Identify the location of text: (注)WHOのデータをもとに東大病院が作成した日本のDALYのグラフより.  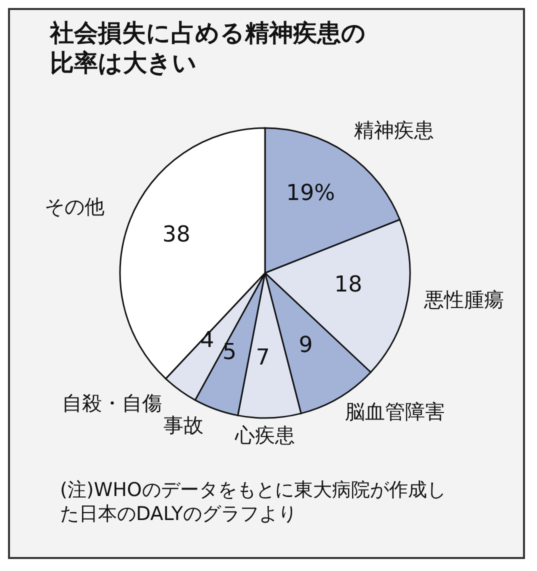
(253, 502).